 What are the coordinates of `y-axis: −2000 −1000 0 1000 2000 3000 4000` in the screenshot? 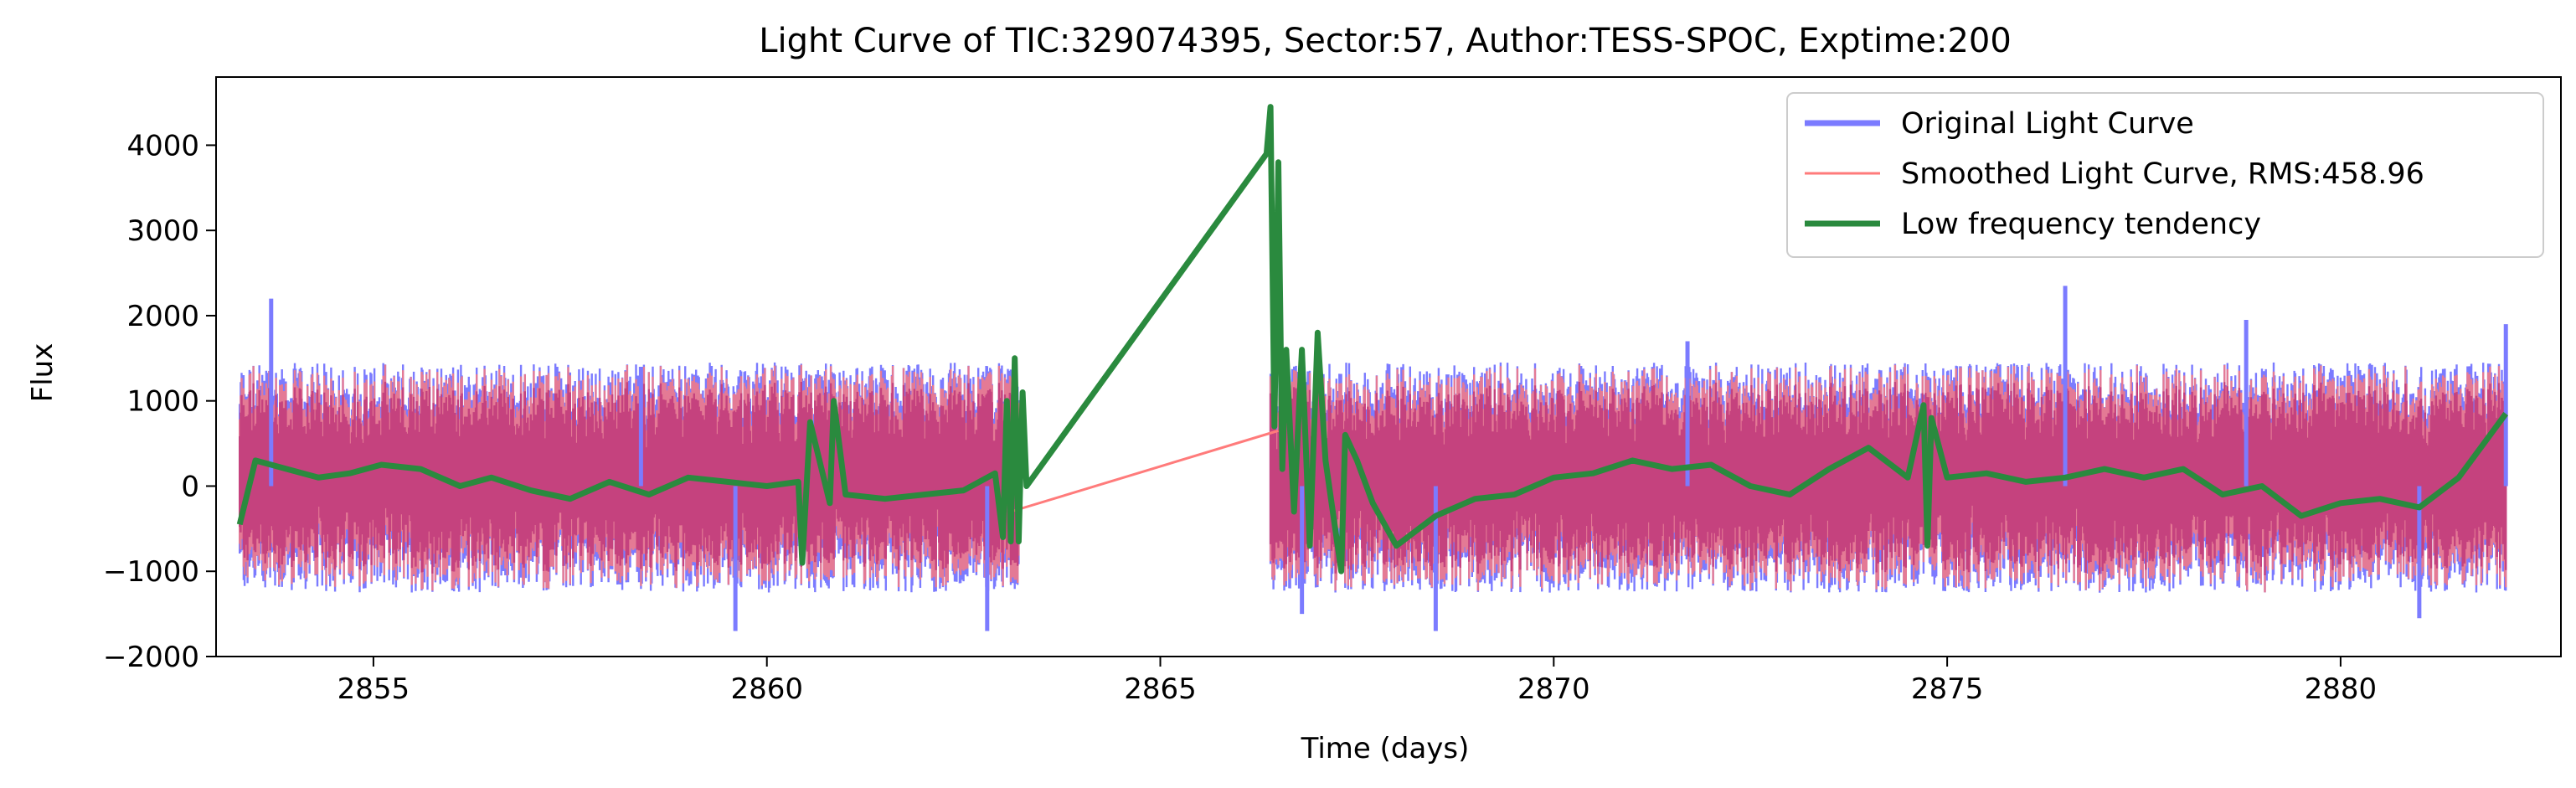 It's located at (159, 401).